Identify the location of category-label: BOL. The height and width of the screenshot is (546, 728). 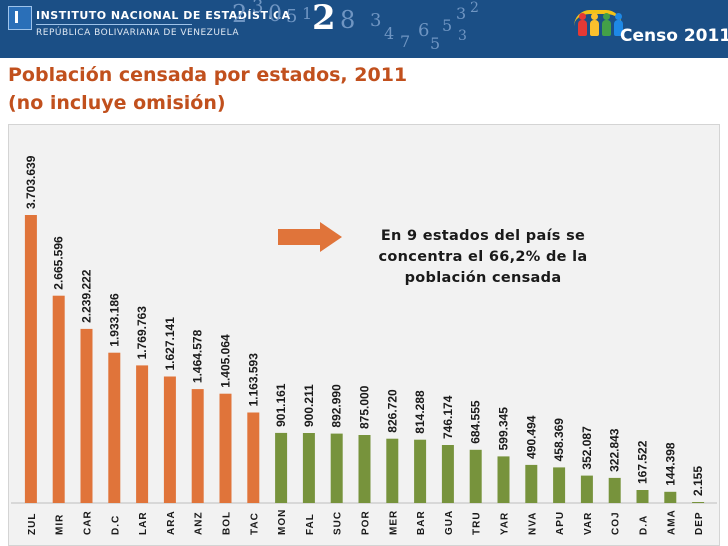
(227, 523).